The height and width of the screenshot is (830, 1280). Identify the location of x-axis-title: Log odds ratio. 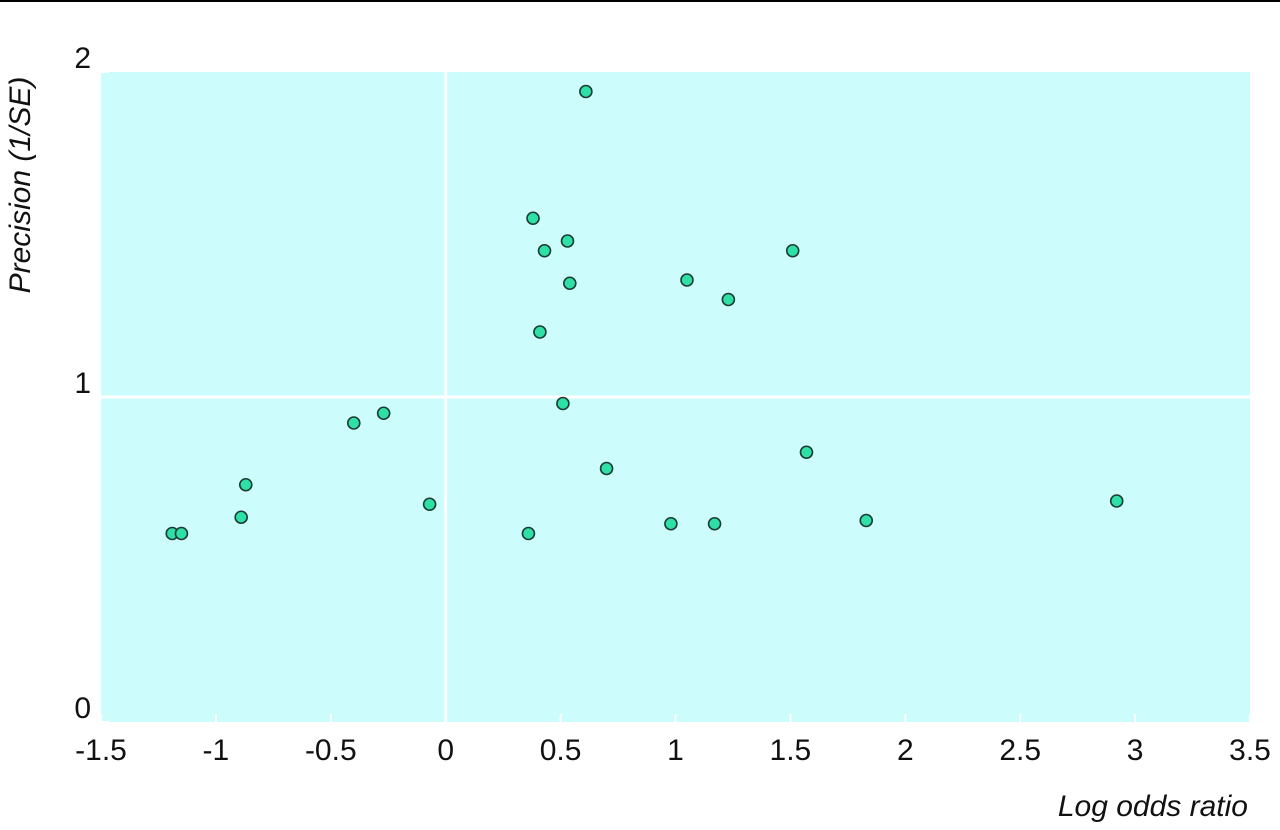
(1153, 806).